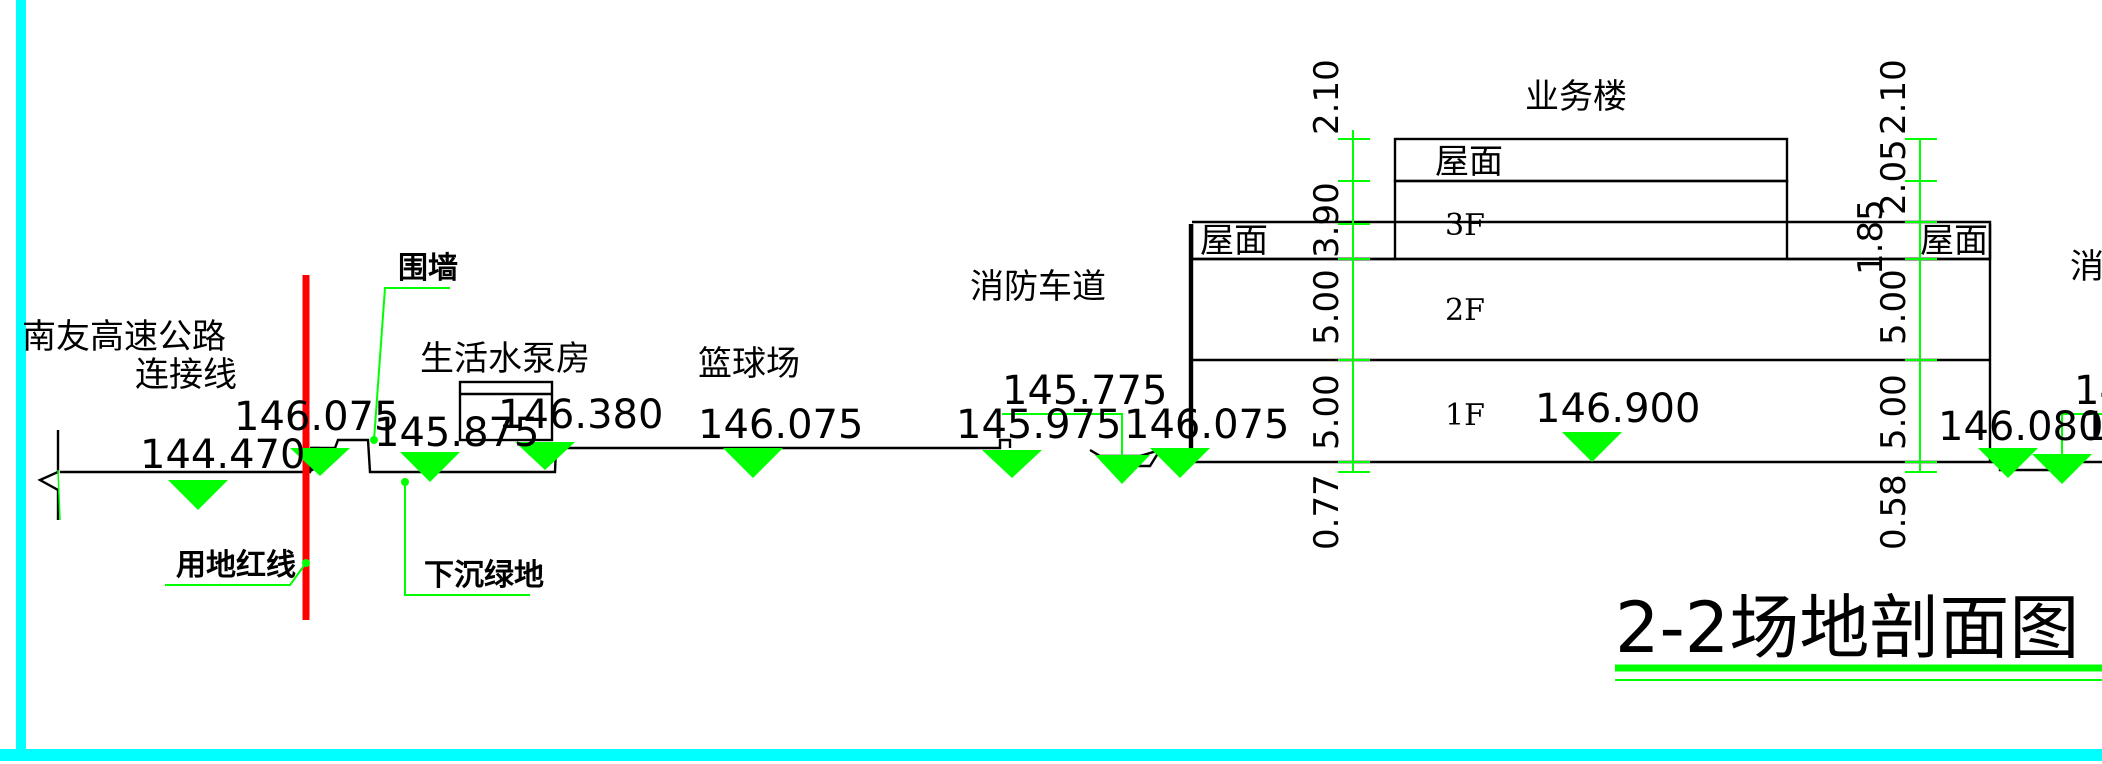  Describe the element at coordinates (749, 364) in the screenshot. I see `basketball-label: 篮球场` at that location.